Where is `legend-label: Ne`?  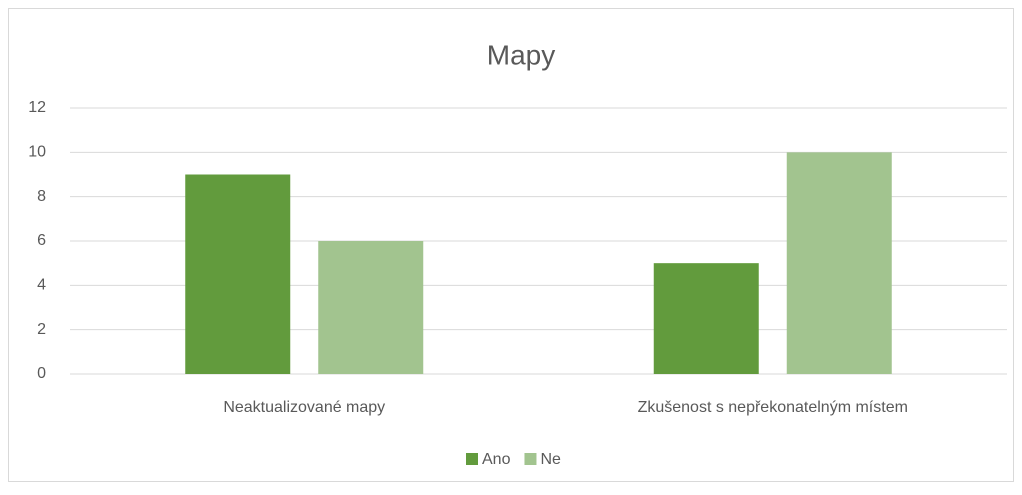 legend-label: Ne is located at coordinates (550, 459).